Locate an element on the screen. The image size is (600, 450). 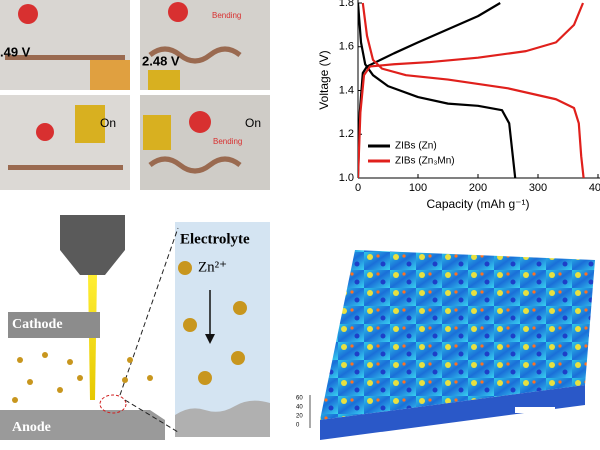
scale-bar is located at coordinates (535, 410).